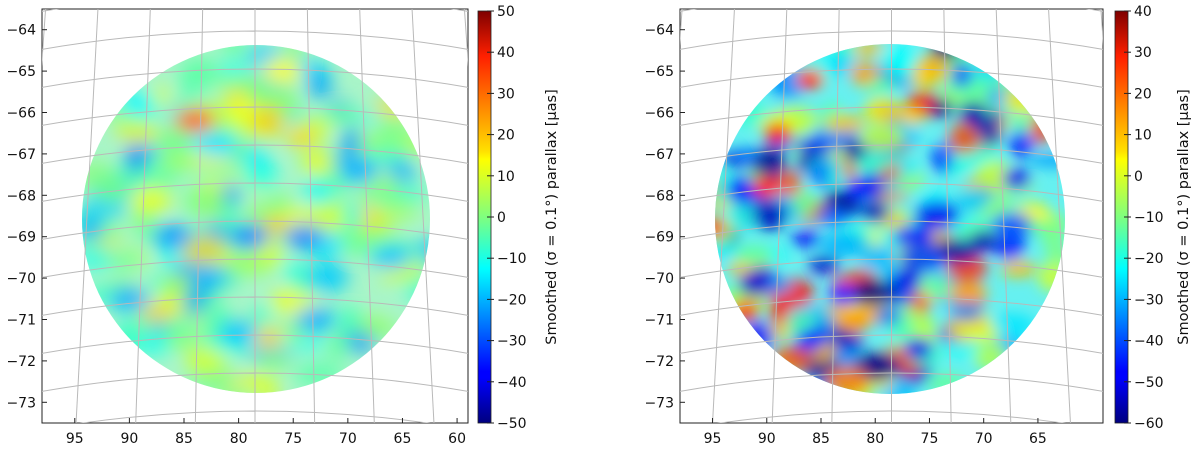  I want to click on colorbar-tick-label: 50, so click(506, 12).